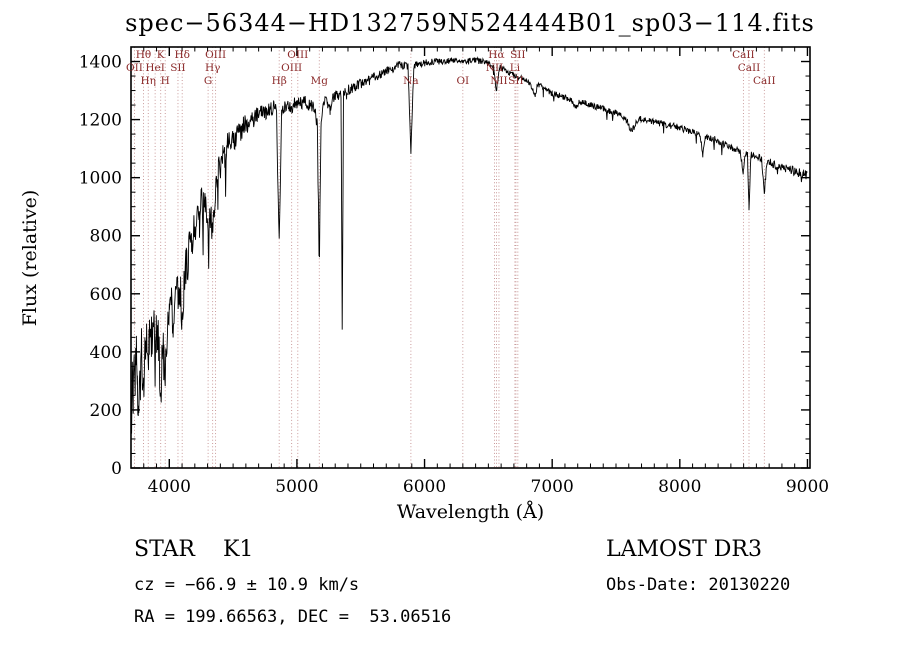  I want to click on svg-text: Hθ, so click(143, 55).